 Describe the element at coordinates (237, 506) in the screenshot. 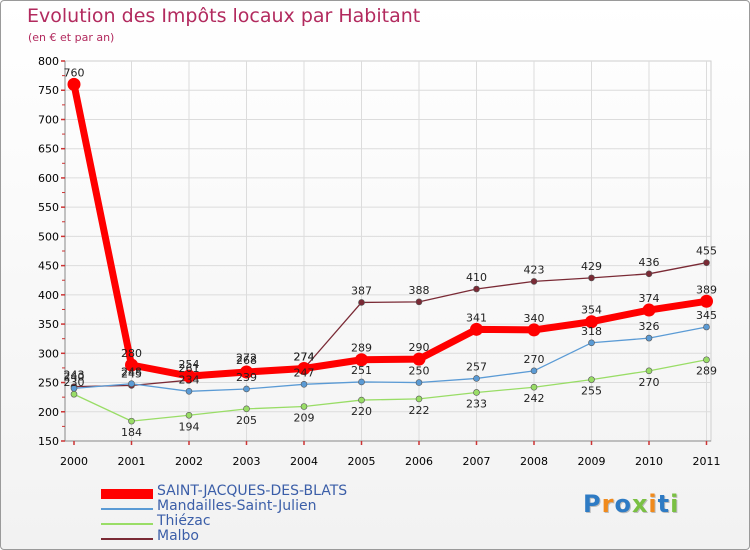

I see `legend-label: Mandailles-Saint-Julien` at that location.